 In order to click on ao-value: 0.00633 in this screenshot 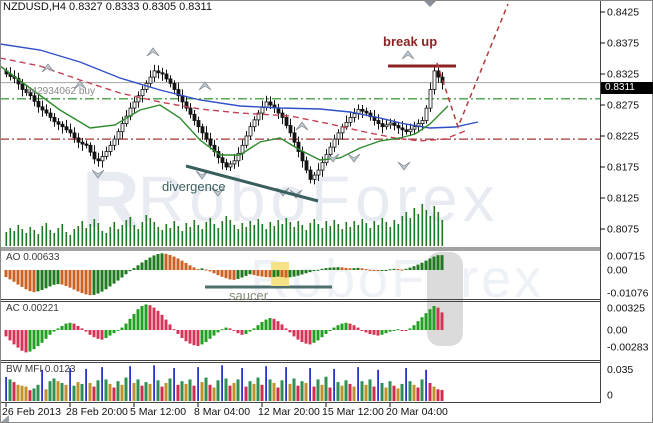, I will do `click(41, 257)`.